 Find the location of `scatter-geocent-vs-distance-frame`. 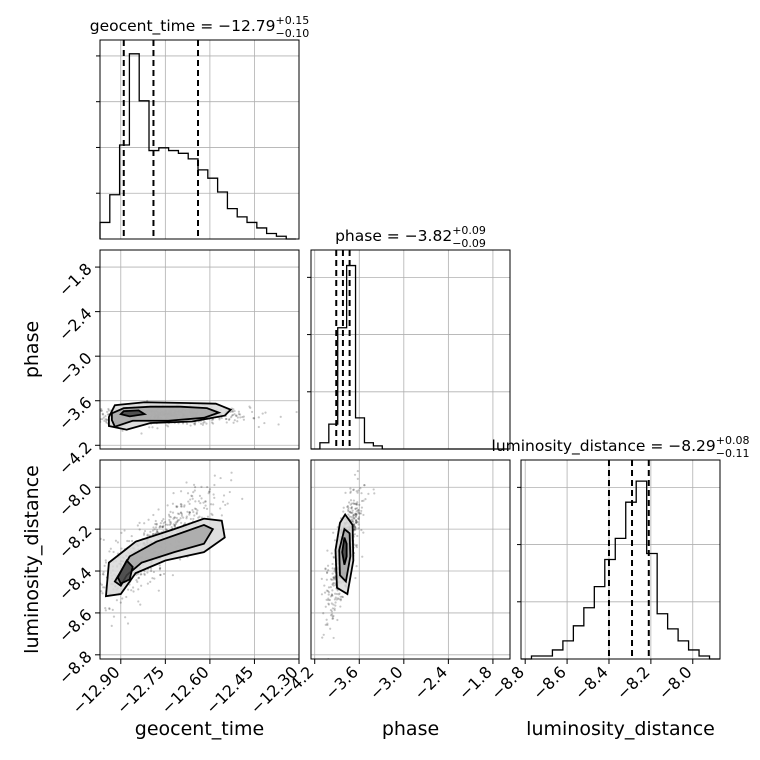

scatter-geocent-vs-distance-frame is located at coordinates (199, 559).